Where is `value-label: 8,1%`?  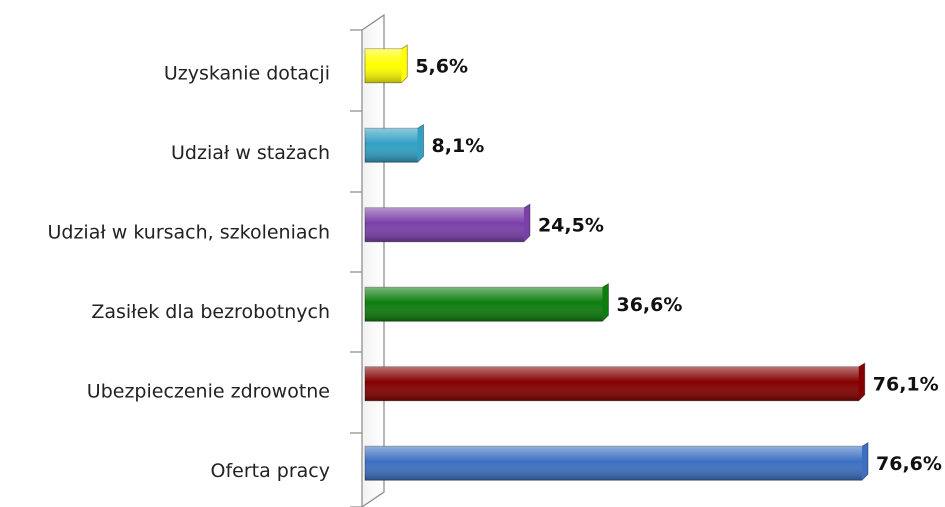
value-label: 8,1% is located at coordinates (458, 146).